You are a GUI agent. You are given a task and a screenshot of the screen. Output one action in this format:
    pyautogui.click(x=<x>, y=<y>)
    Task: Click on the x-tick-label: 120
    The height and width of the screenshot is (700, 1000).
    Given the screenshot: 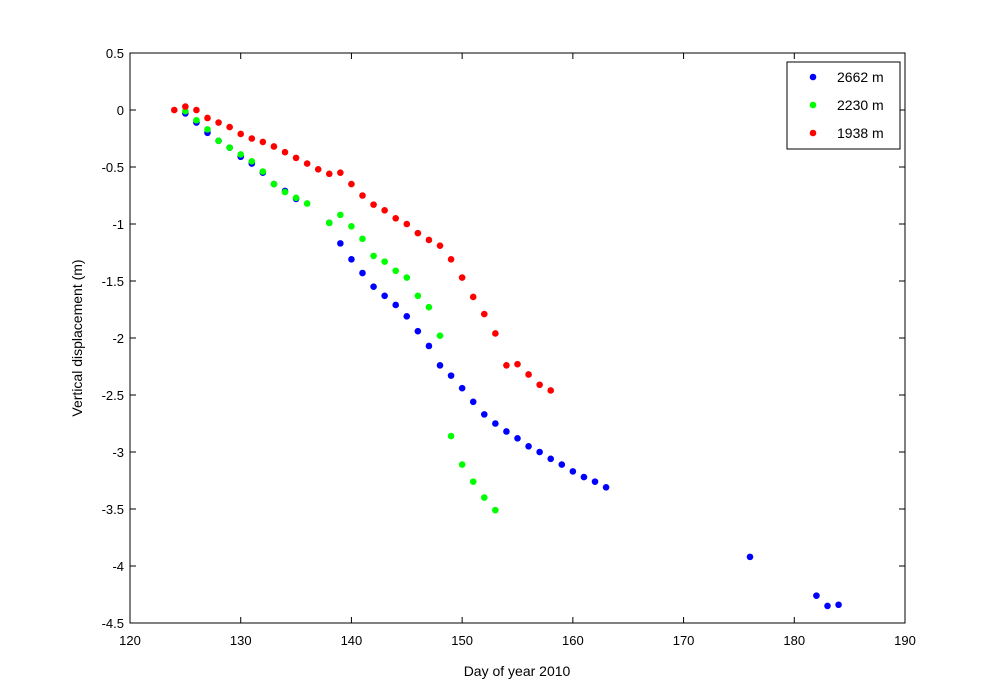 What is the action you would take?
    pyautogui.click(x=130, y=640)
    